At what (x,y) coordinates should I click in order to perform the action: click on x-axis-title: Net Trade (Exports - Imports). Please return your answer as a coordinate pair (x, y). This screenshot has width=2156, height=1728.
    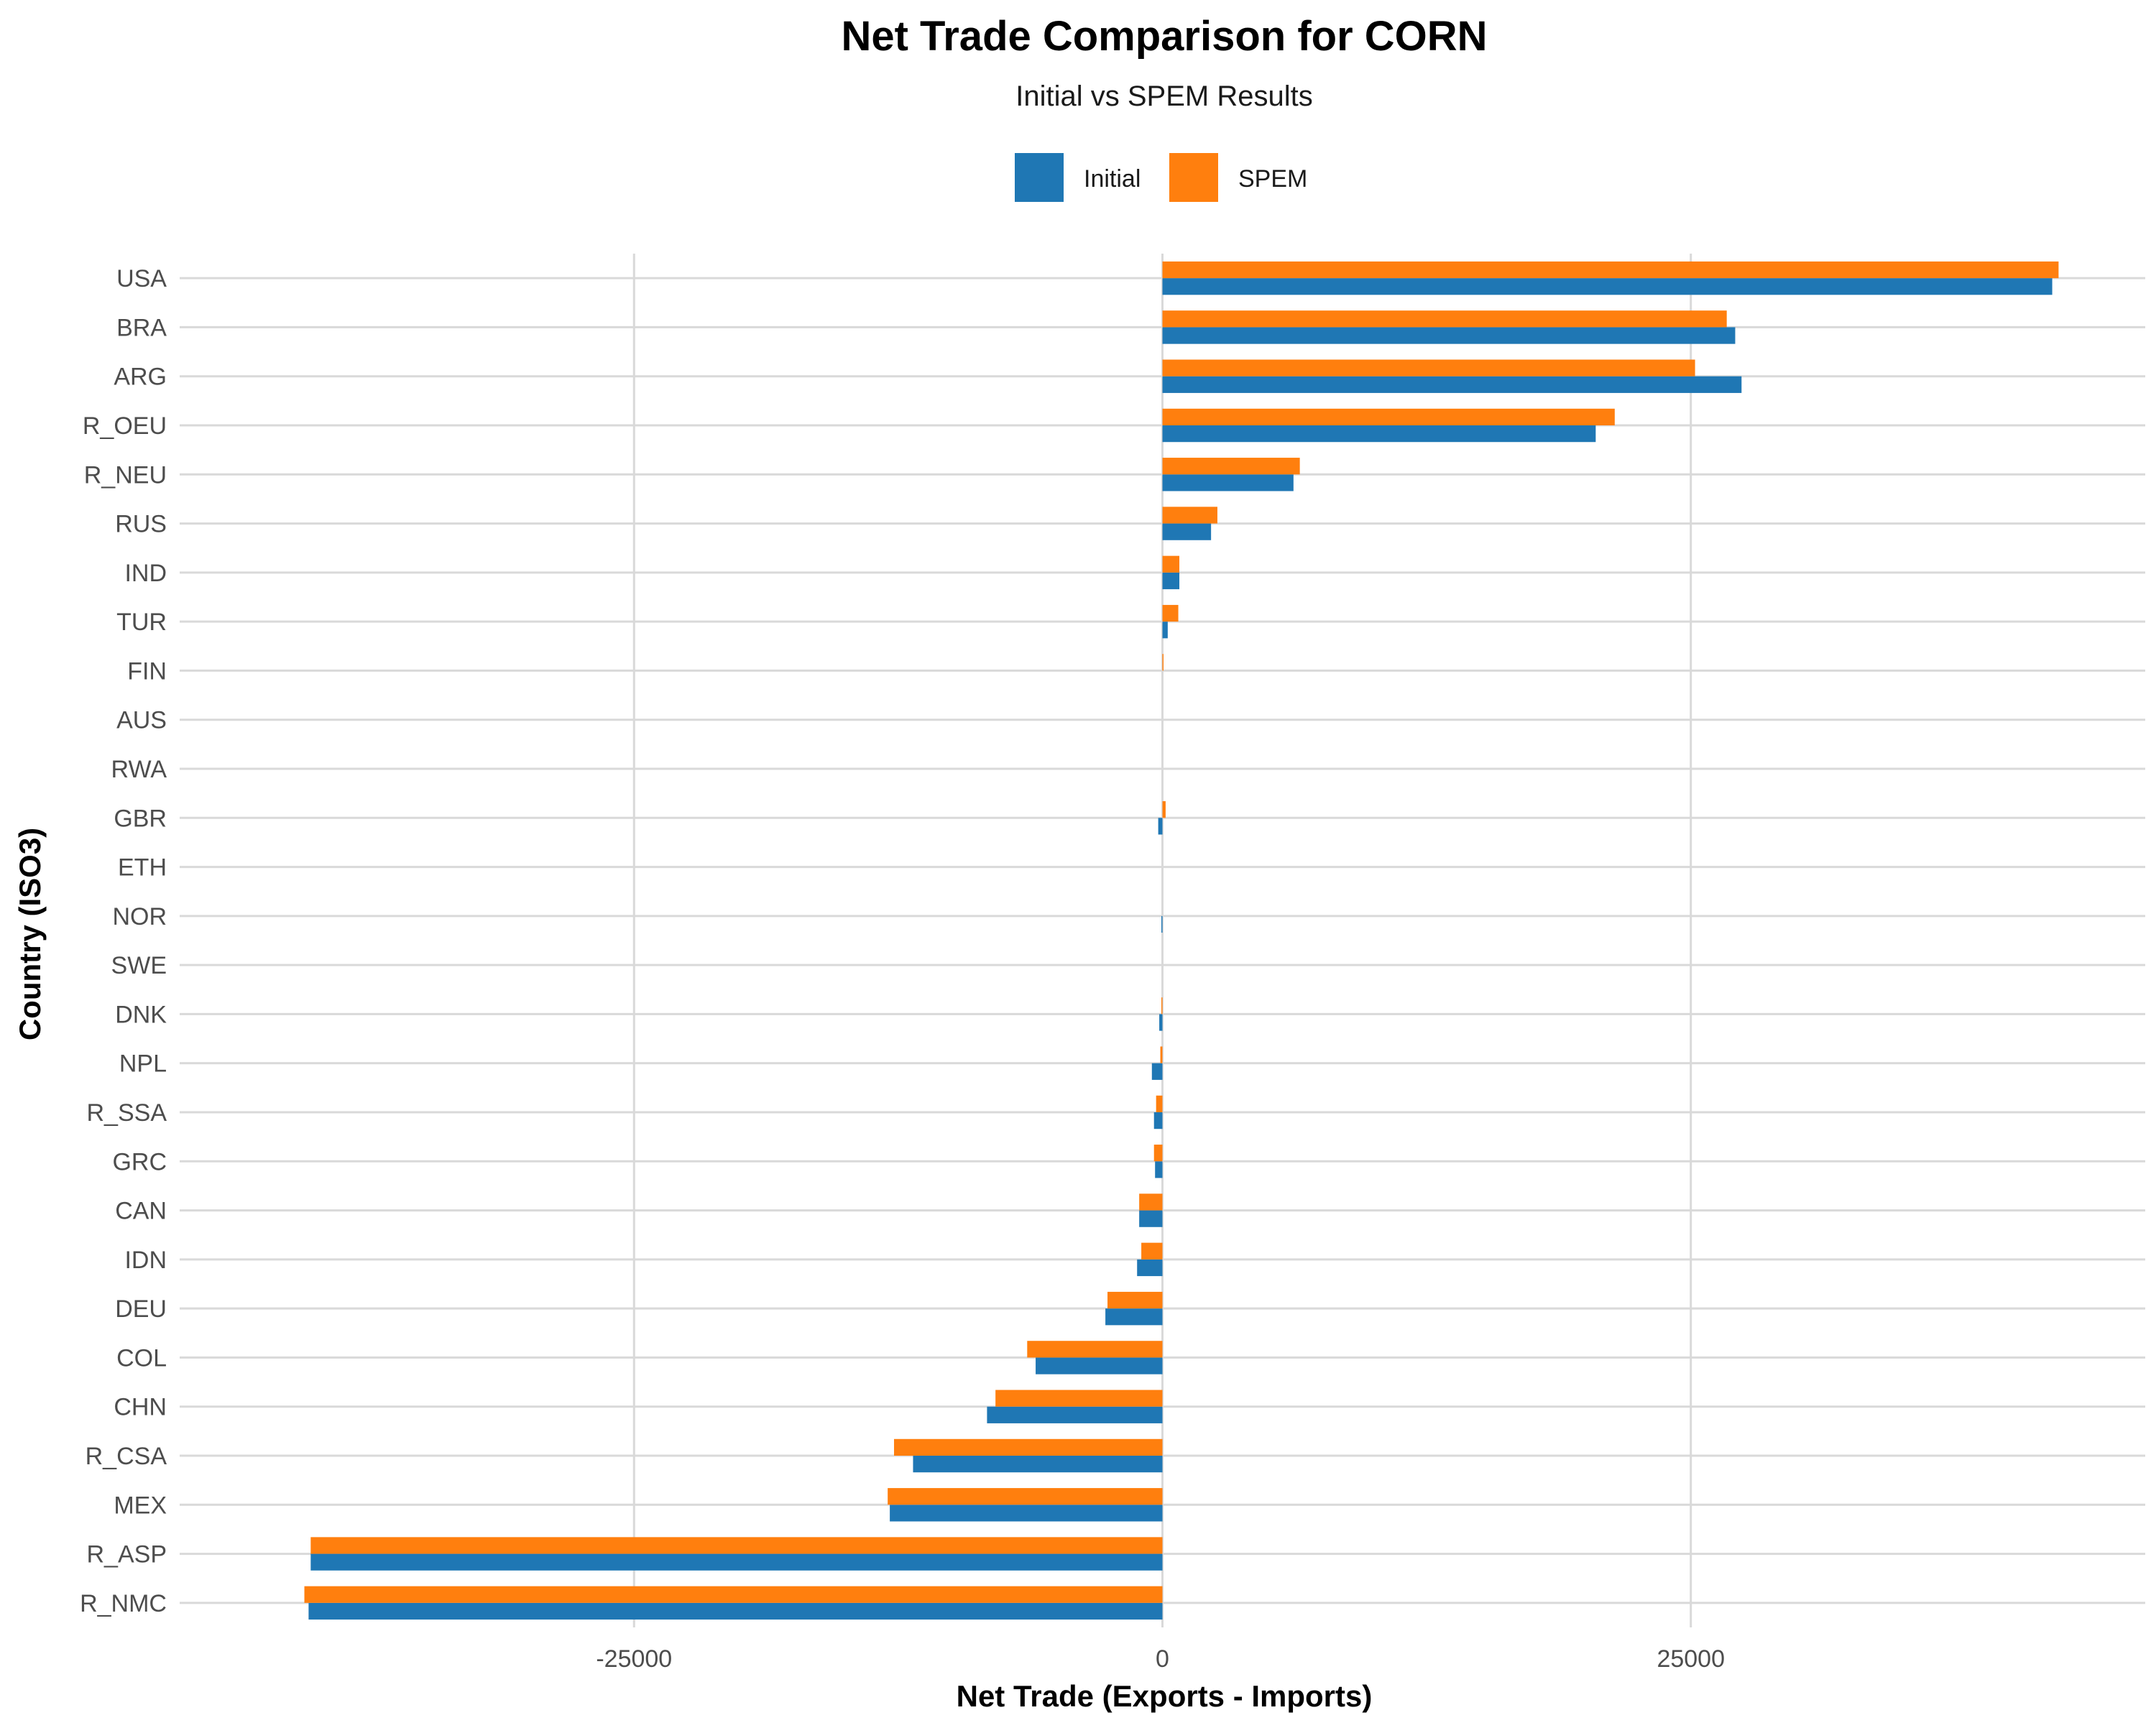
    Looking at the image, I should click on (1165, 1696).